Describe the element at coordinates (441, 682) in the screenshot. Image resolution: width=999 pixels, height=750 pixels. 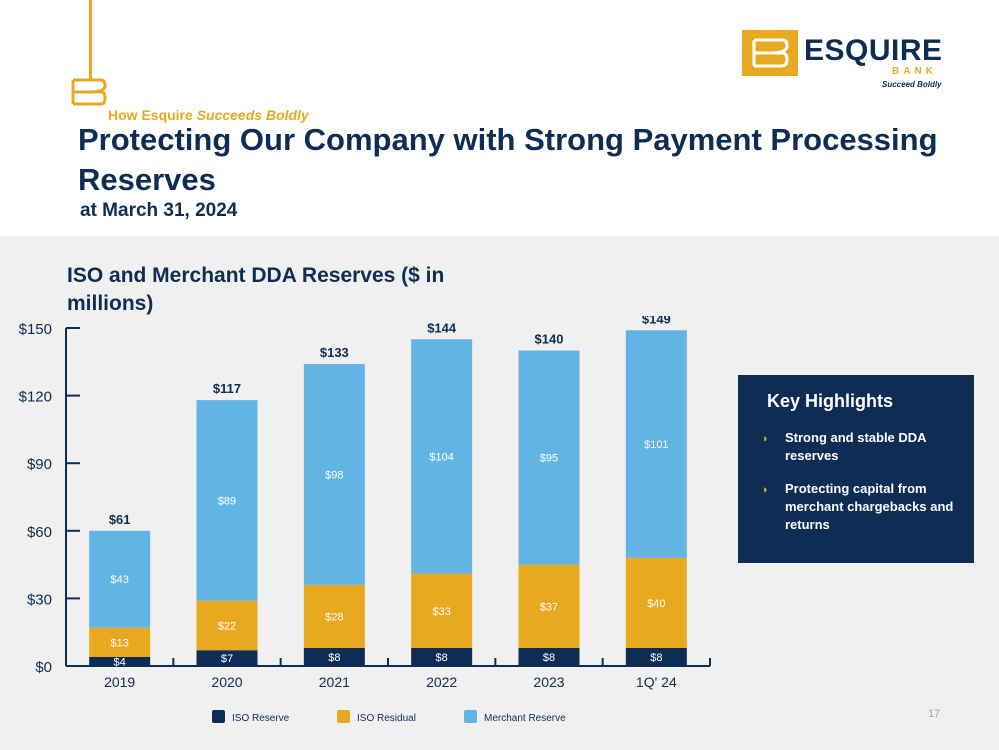
I see `x-tick-label: 2022` at that location.